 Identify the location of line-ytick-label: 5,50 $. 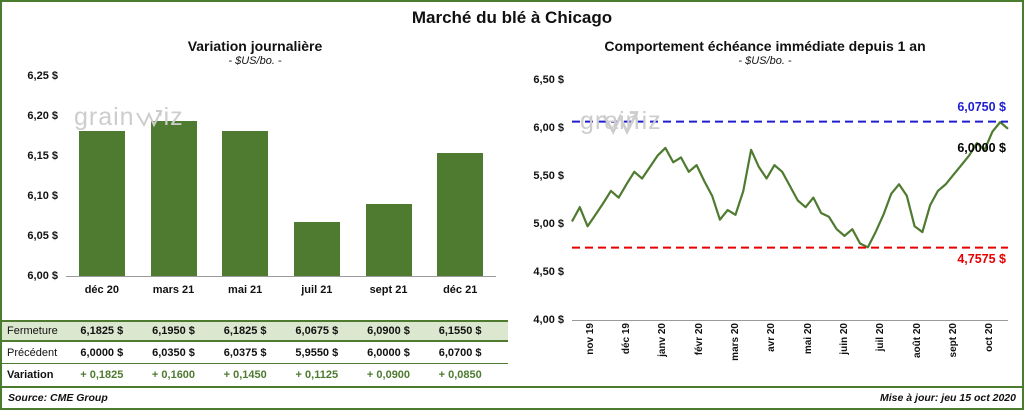
(548, 176).